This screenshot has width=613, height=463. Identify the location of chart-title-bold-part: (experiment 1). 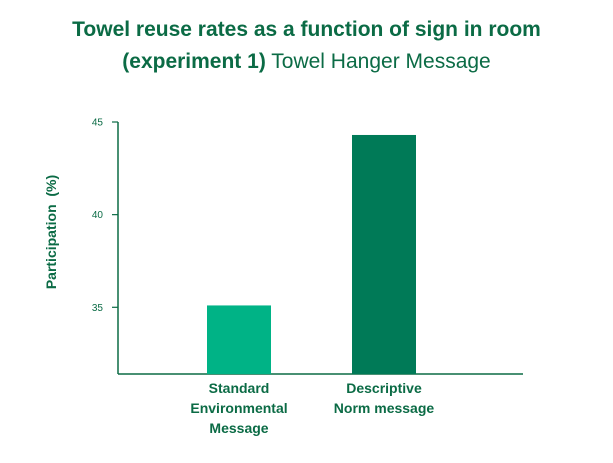
(194, 61).